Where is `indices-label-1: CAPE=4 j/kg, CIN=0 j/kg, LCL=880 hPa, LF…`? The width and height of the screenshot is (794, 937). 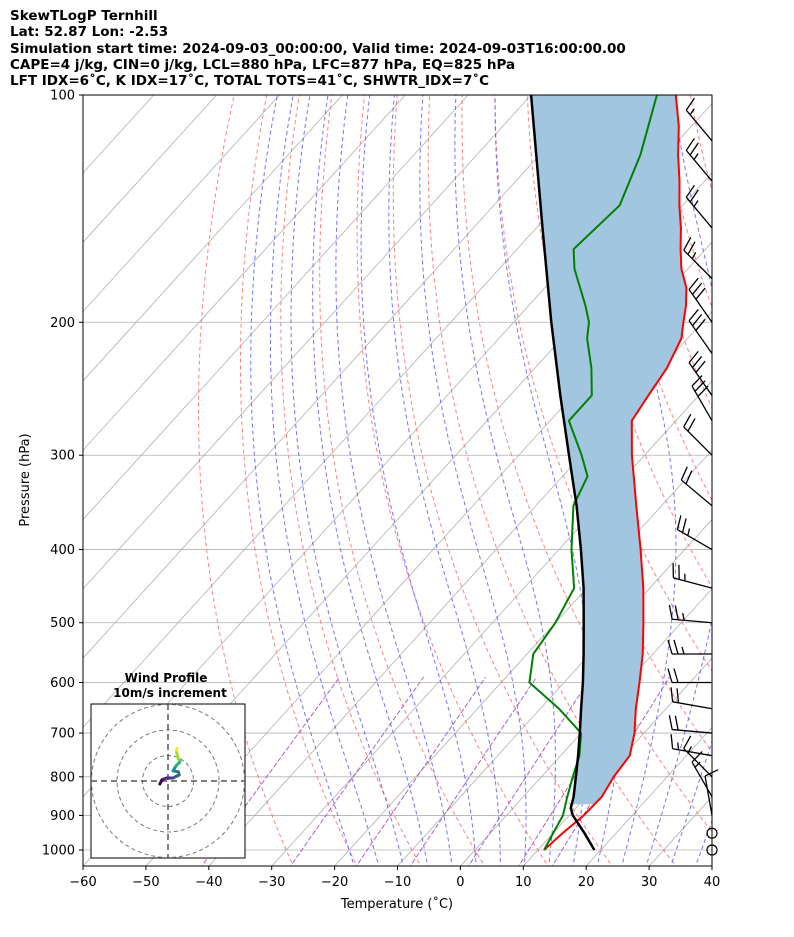
indices-label-1: CAPE=4 j/kg, CIN=0 j/kg, LCL=880 hPa, LF… is located at coordinates (263, 64).